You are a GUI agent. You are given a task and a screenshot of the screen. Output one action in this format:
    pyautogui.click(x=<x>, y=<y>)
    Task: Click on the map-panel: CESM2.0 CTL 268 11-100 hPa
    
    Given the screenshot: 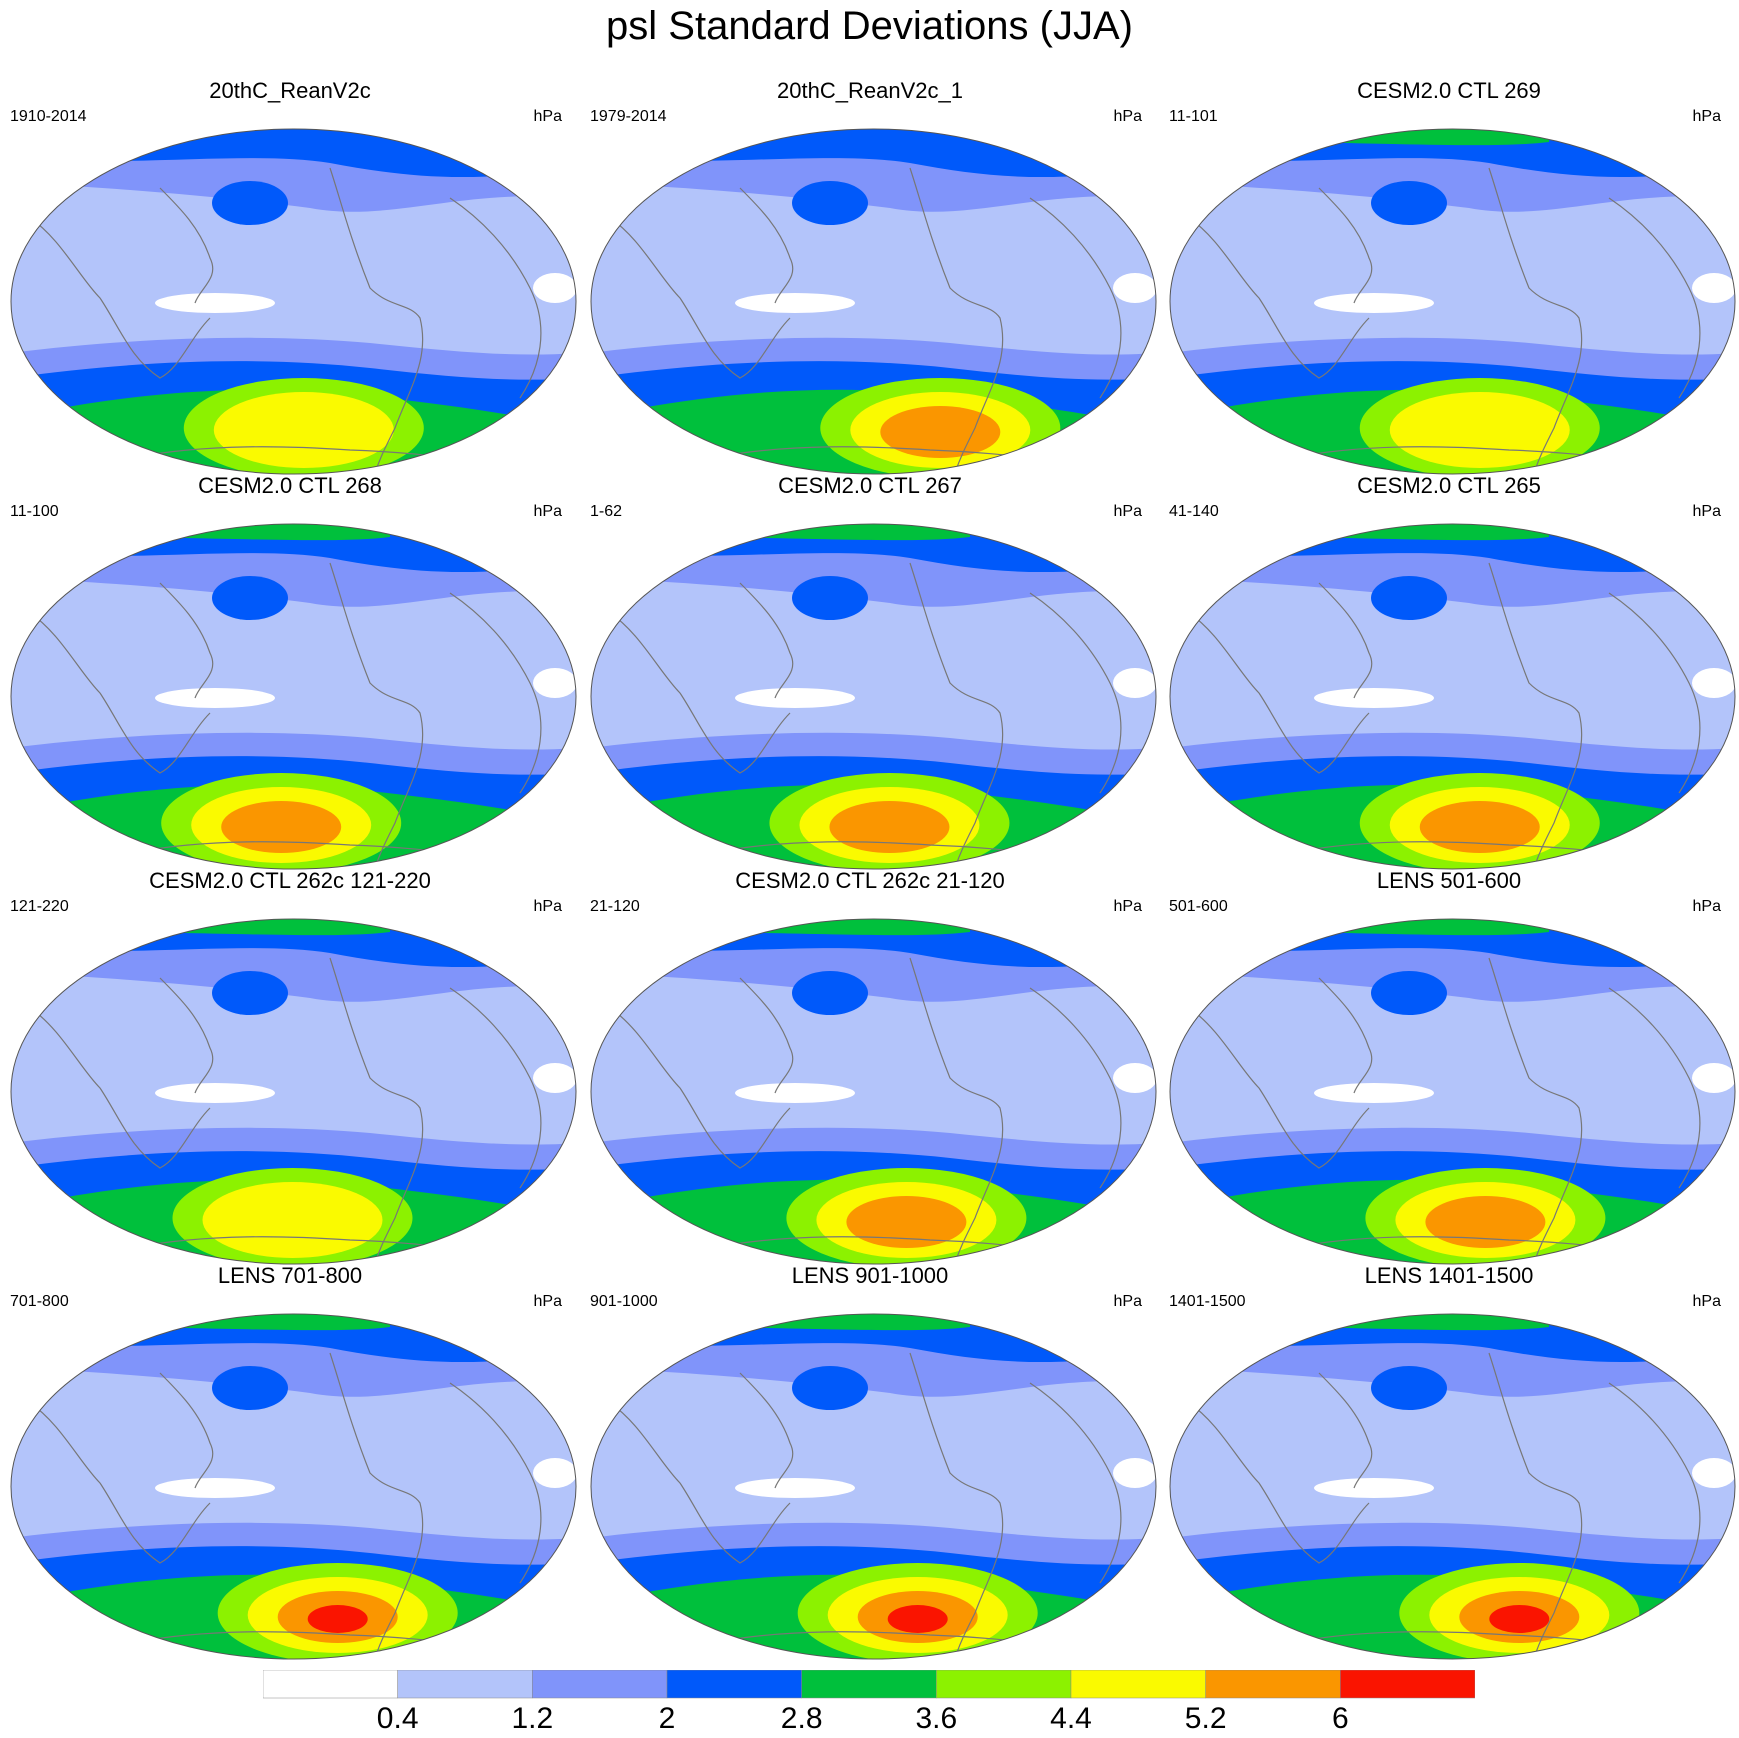 What is the action you would take?
    pyautogui.click(x=290, y=671)
    